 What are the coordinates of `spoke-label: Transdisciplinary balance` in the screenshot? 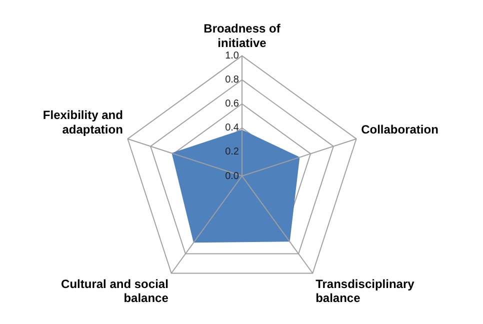 It's located at (365, 291).